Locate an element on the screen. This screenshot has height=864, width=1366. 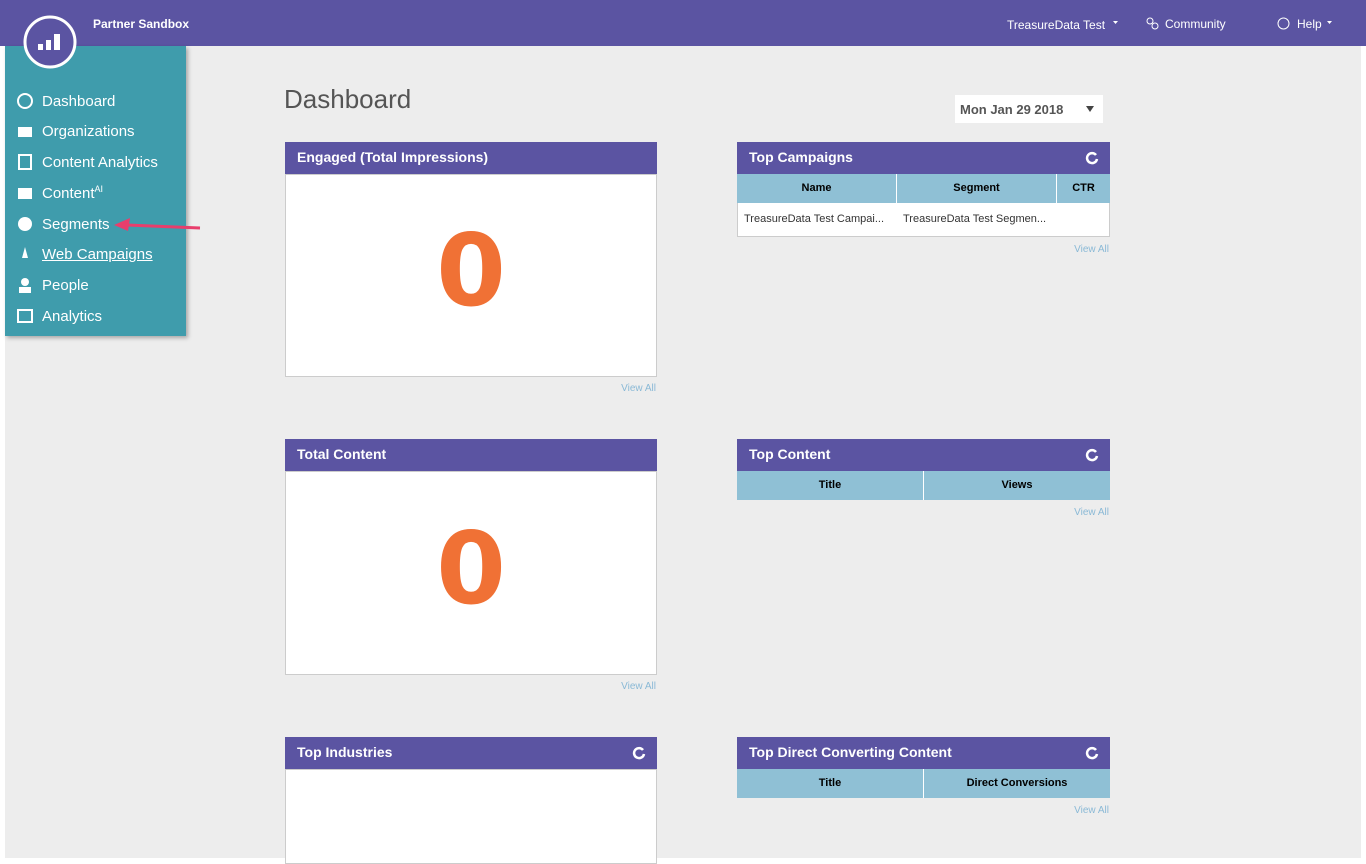
nav-item: Segments is located at coordinates (63, 224).